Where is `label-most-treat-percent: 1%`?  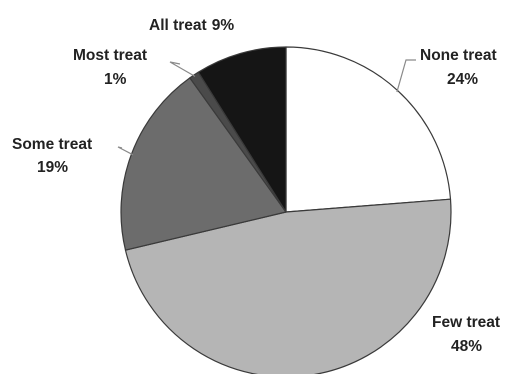 label-most-treat-percent: 1% is located at coordinates (115, 79).